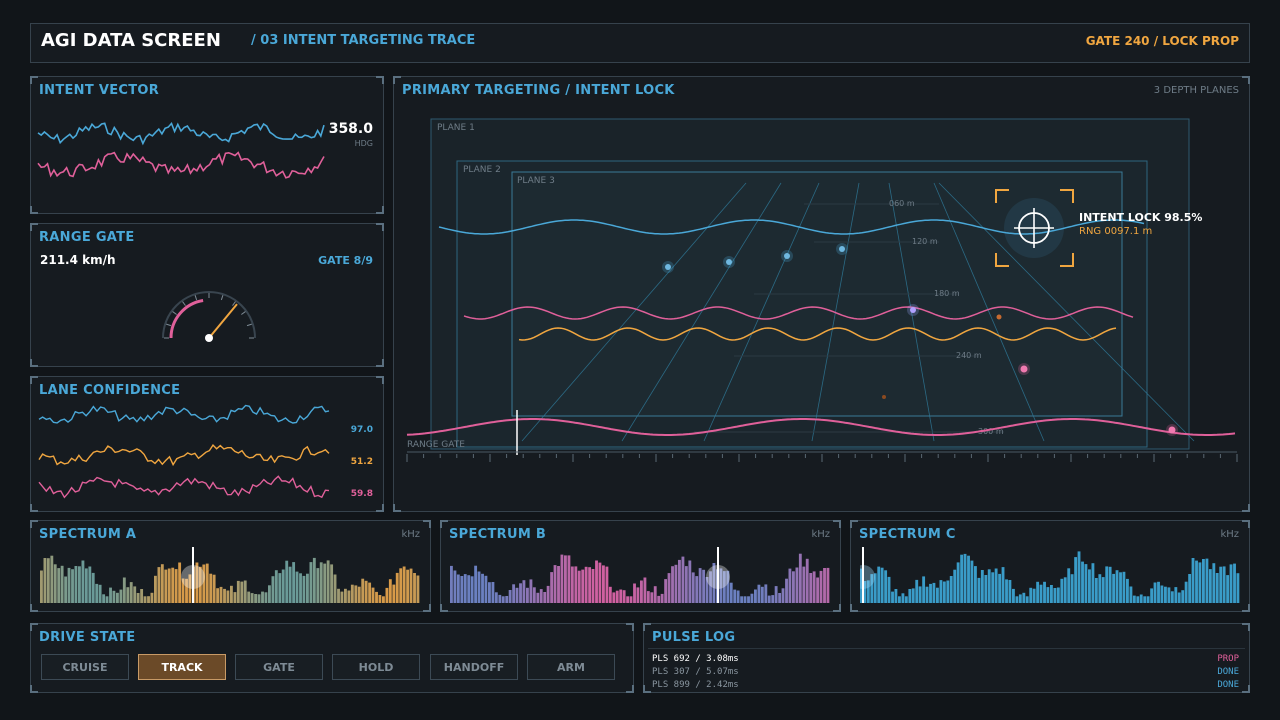 The image size is (1280, 720). I want to click on speed-value: 211.4 km/h, so click(78, 260).